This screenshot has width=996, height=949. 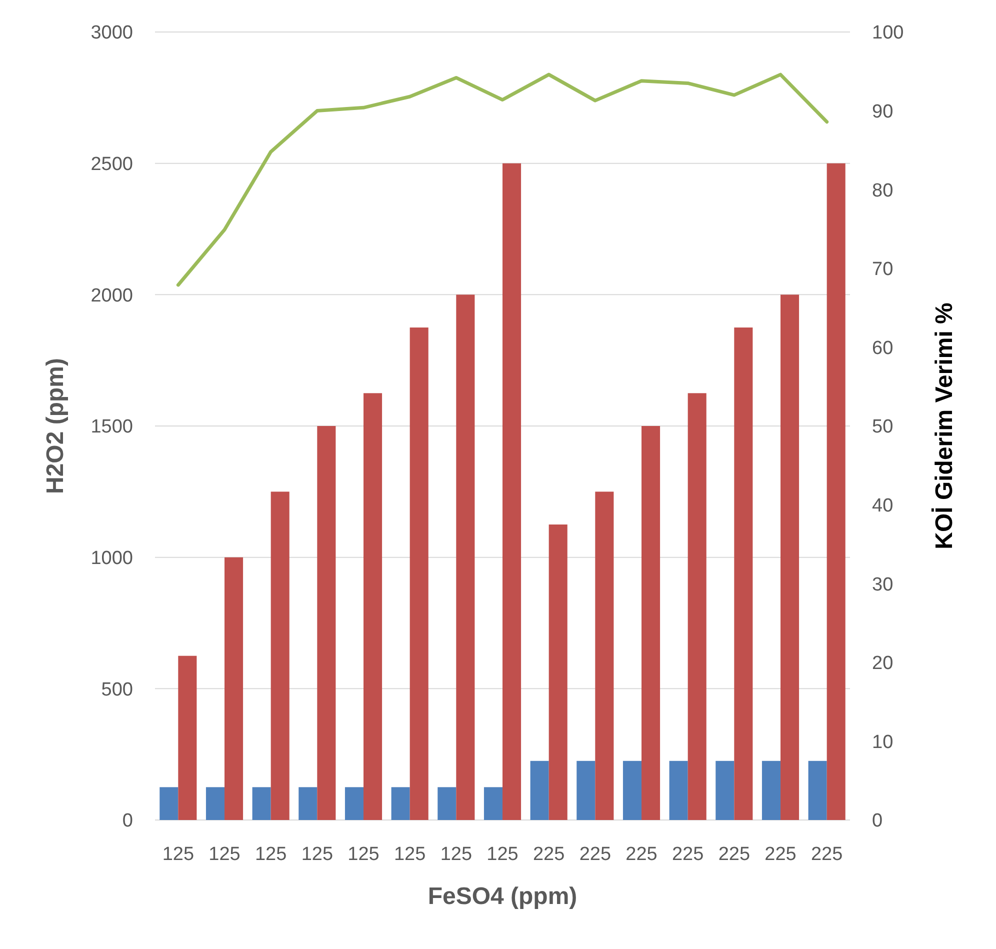 What do you see at coordinates (883, 663) in the screenshot?
I see `y2-tick-label: 20` at bounding box center [883, 663].